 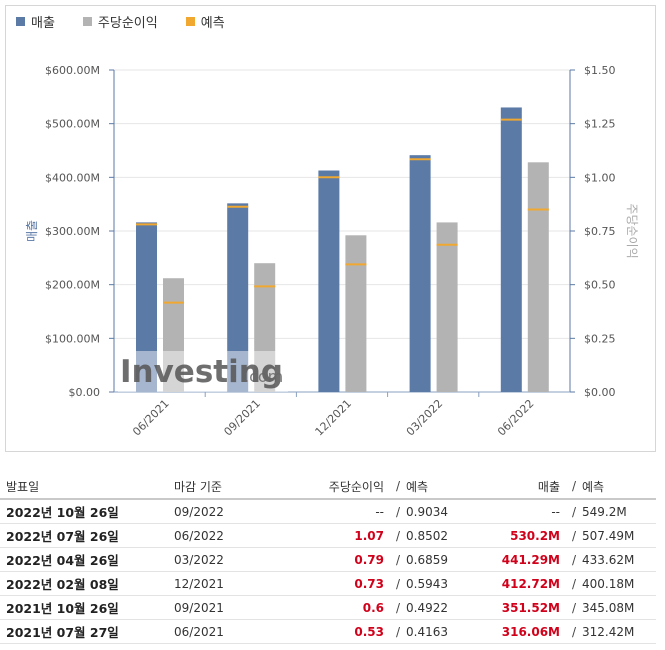 I want to click on right-axis-title: 주당순이익, so click(x=632, y=230).